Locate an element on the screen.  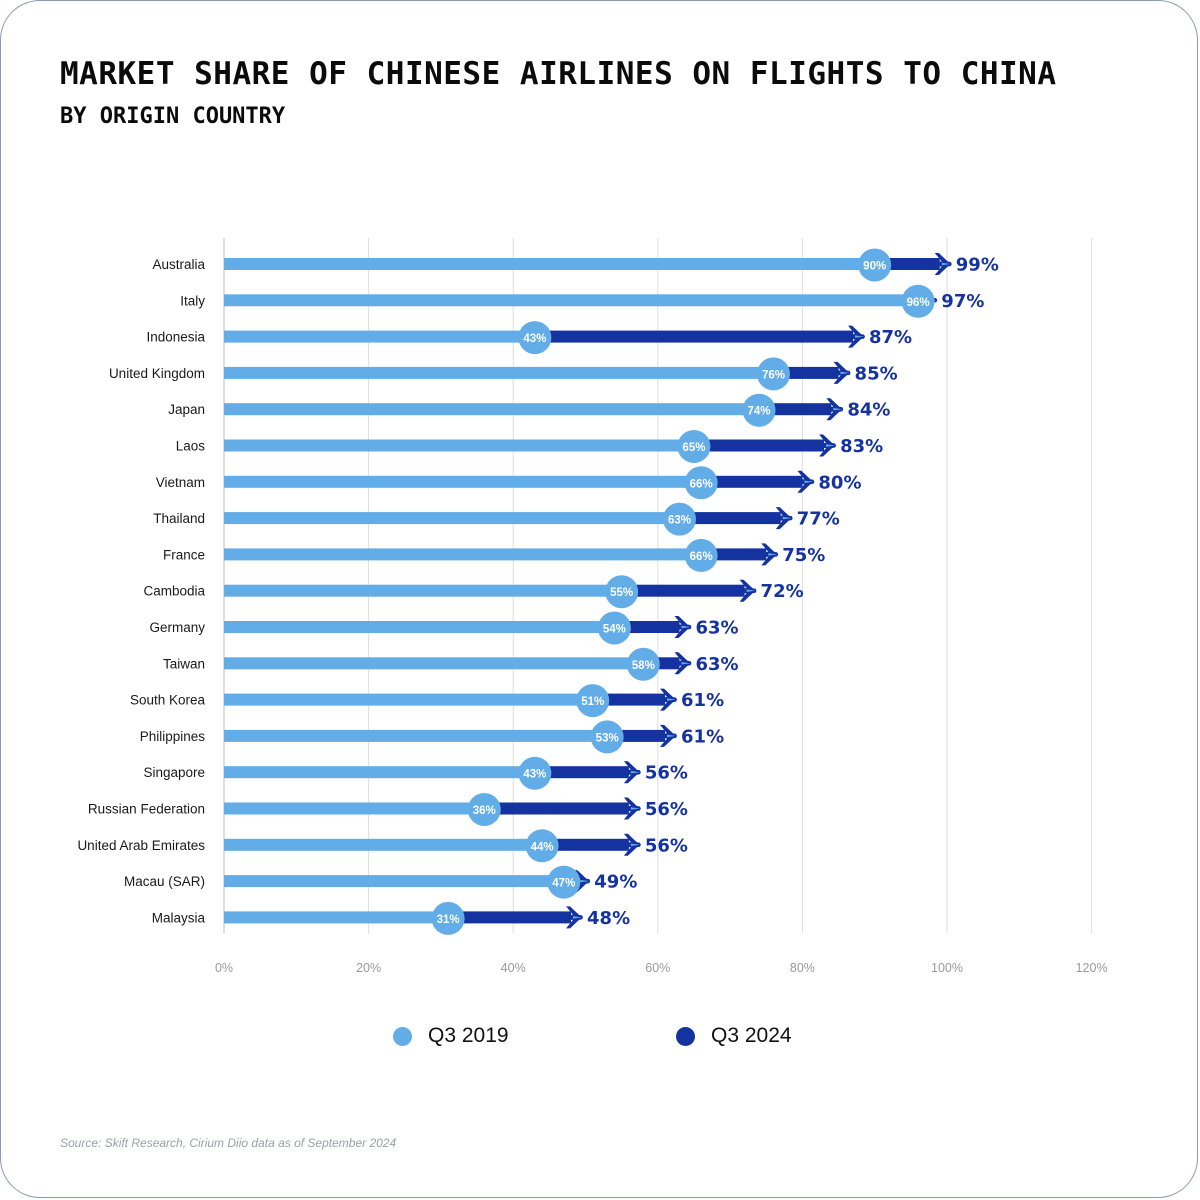
plane-highlight-russian-federation is located at coordinates (635, 808).